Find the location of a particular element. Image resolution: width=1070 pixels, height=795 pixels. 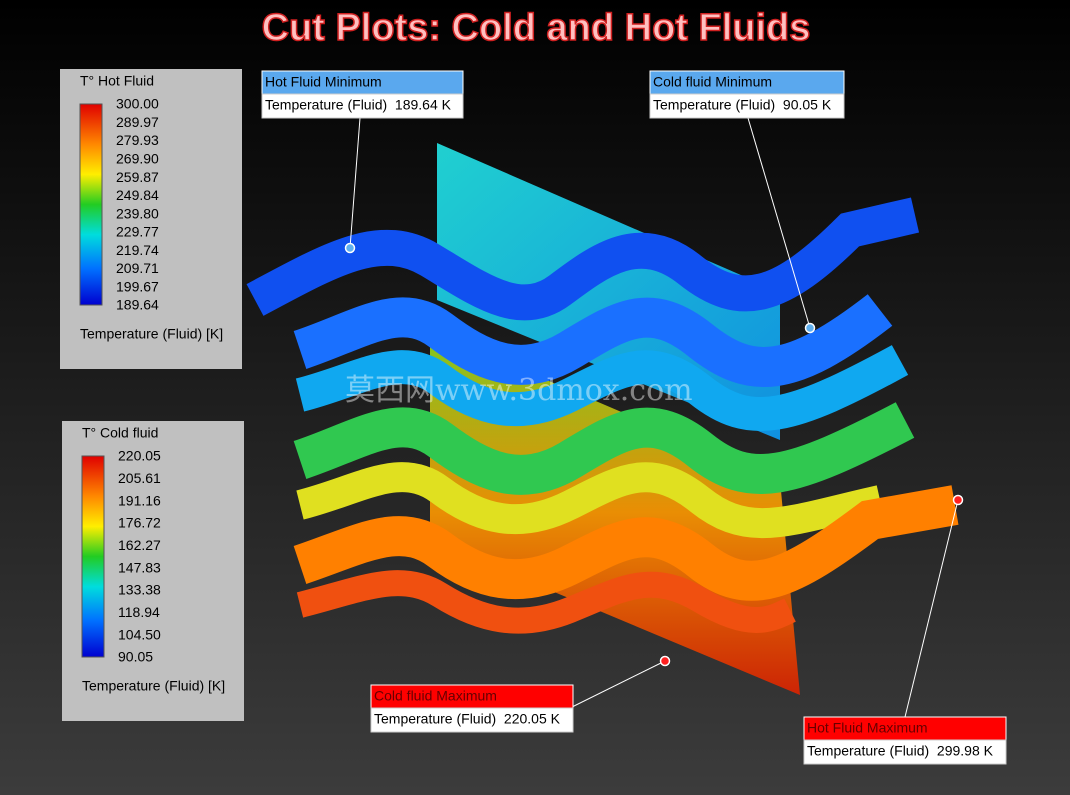

legend-tick-label: 220.05 is located at coordinates (139, 456).